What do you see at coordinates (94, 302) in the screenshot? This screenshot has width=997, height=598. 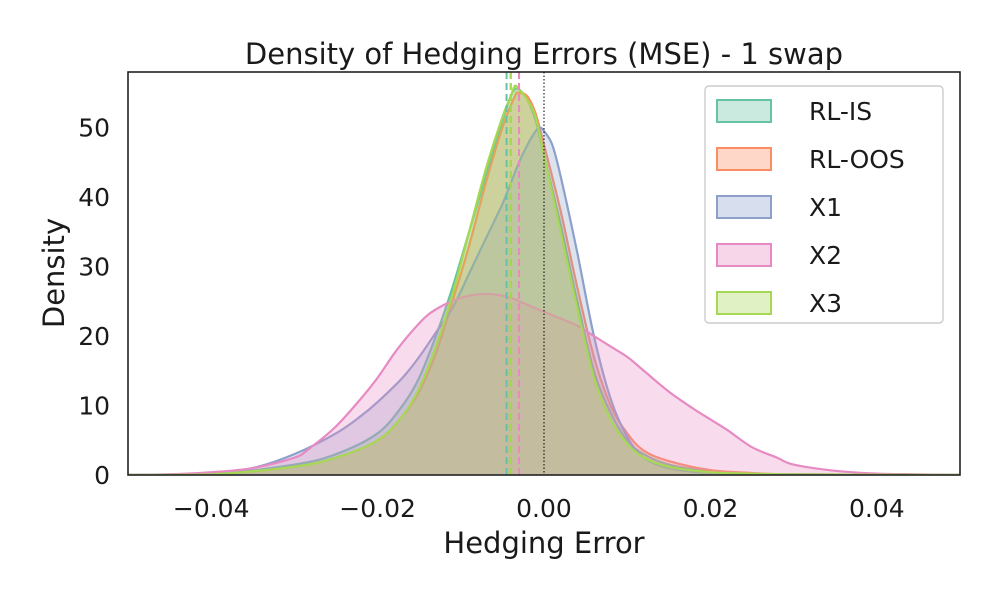 I see `y-axis: 0 10 20 30 40 50` at bounding box center [94, 302].